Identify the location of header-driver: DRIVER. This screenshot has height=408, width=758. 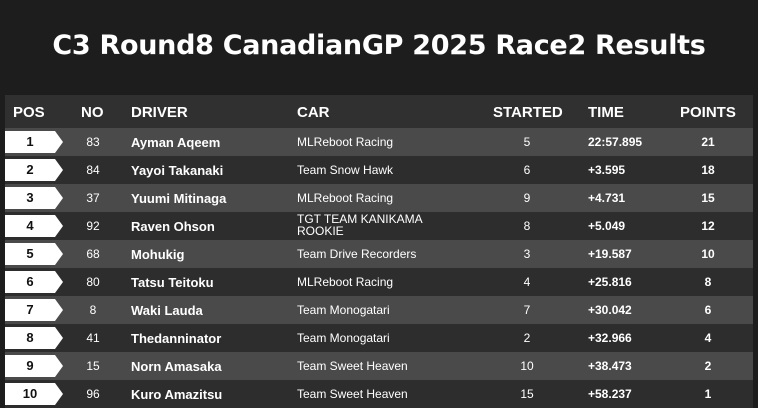
(159, 112).